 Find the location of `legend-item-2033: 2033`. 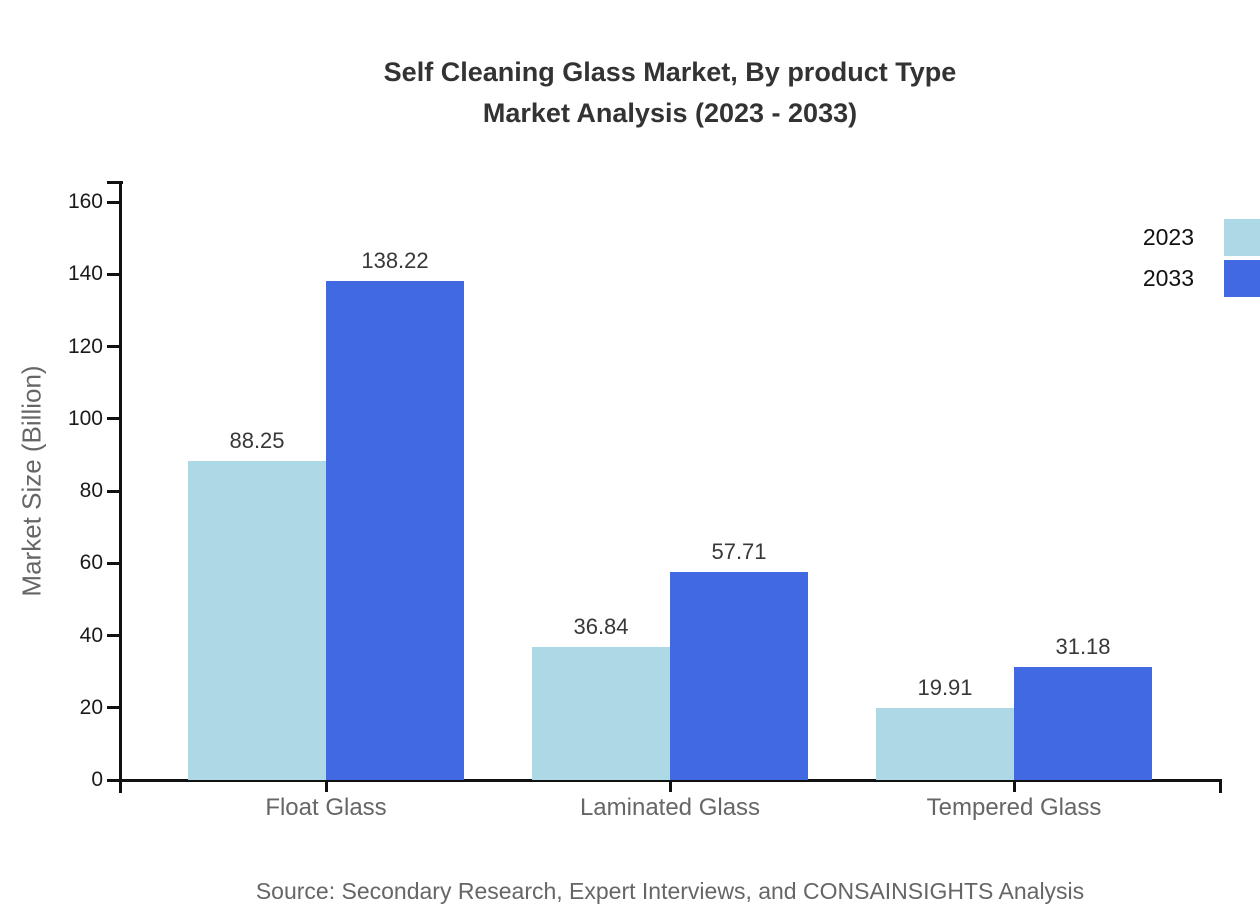

legend-item-2033: 2033 is located at coordinates (1201, 278).